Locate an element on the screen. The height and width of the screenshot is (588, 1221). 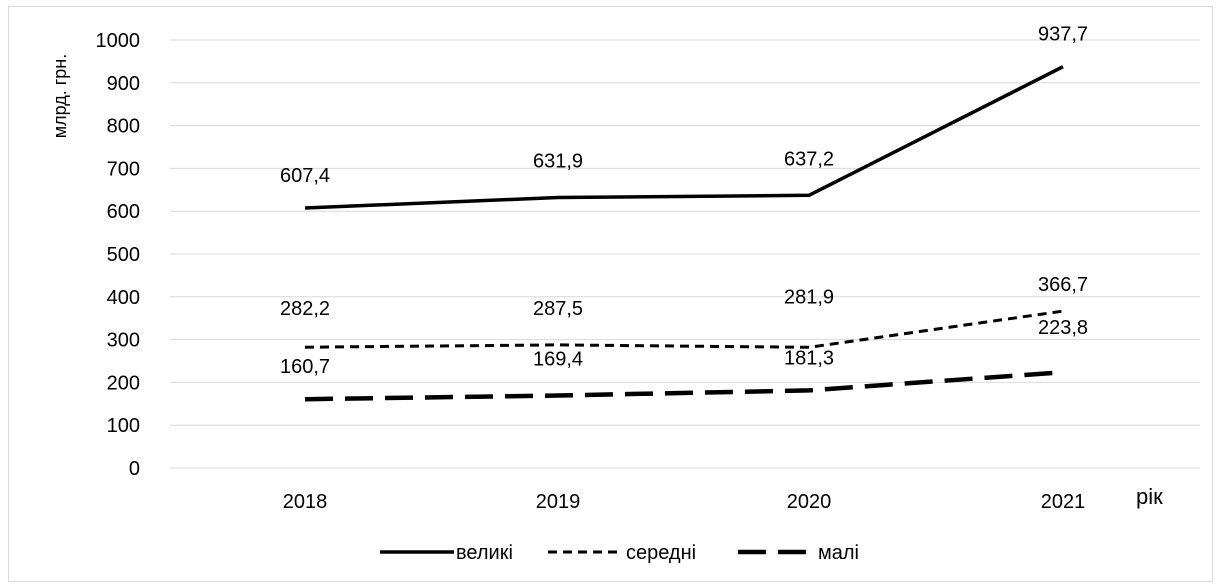
legend-label: середні is located at coordinates (661, 553).